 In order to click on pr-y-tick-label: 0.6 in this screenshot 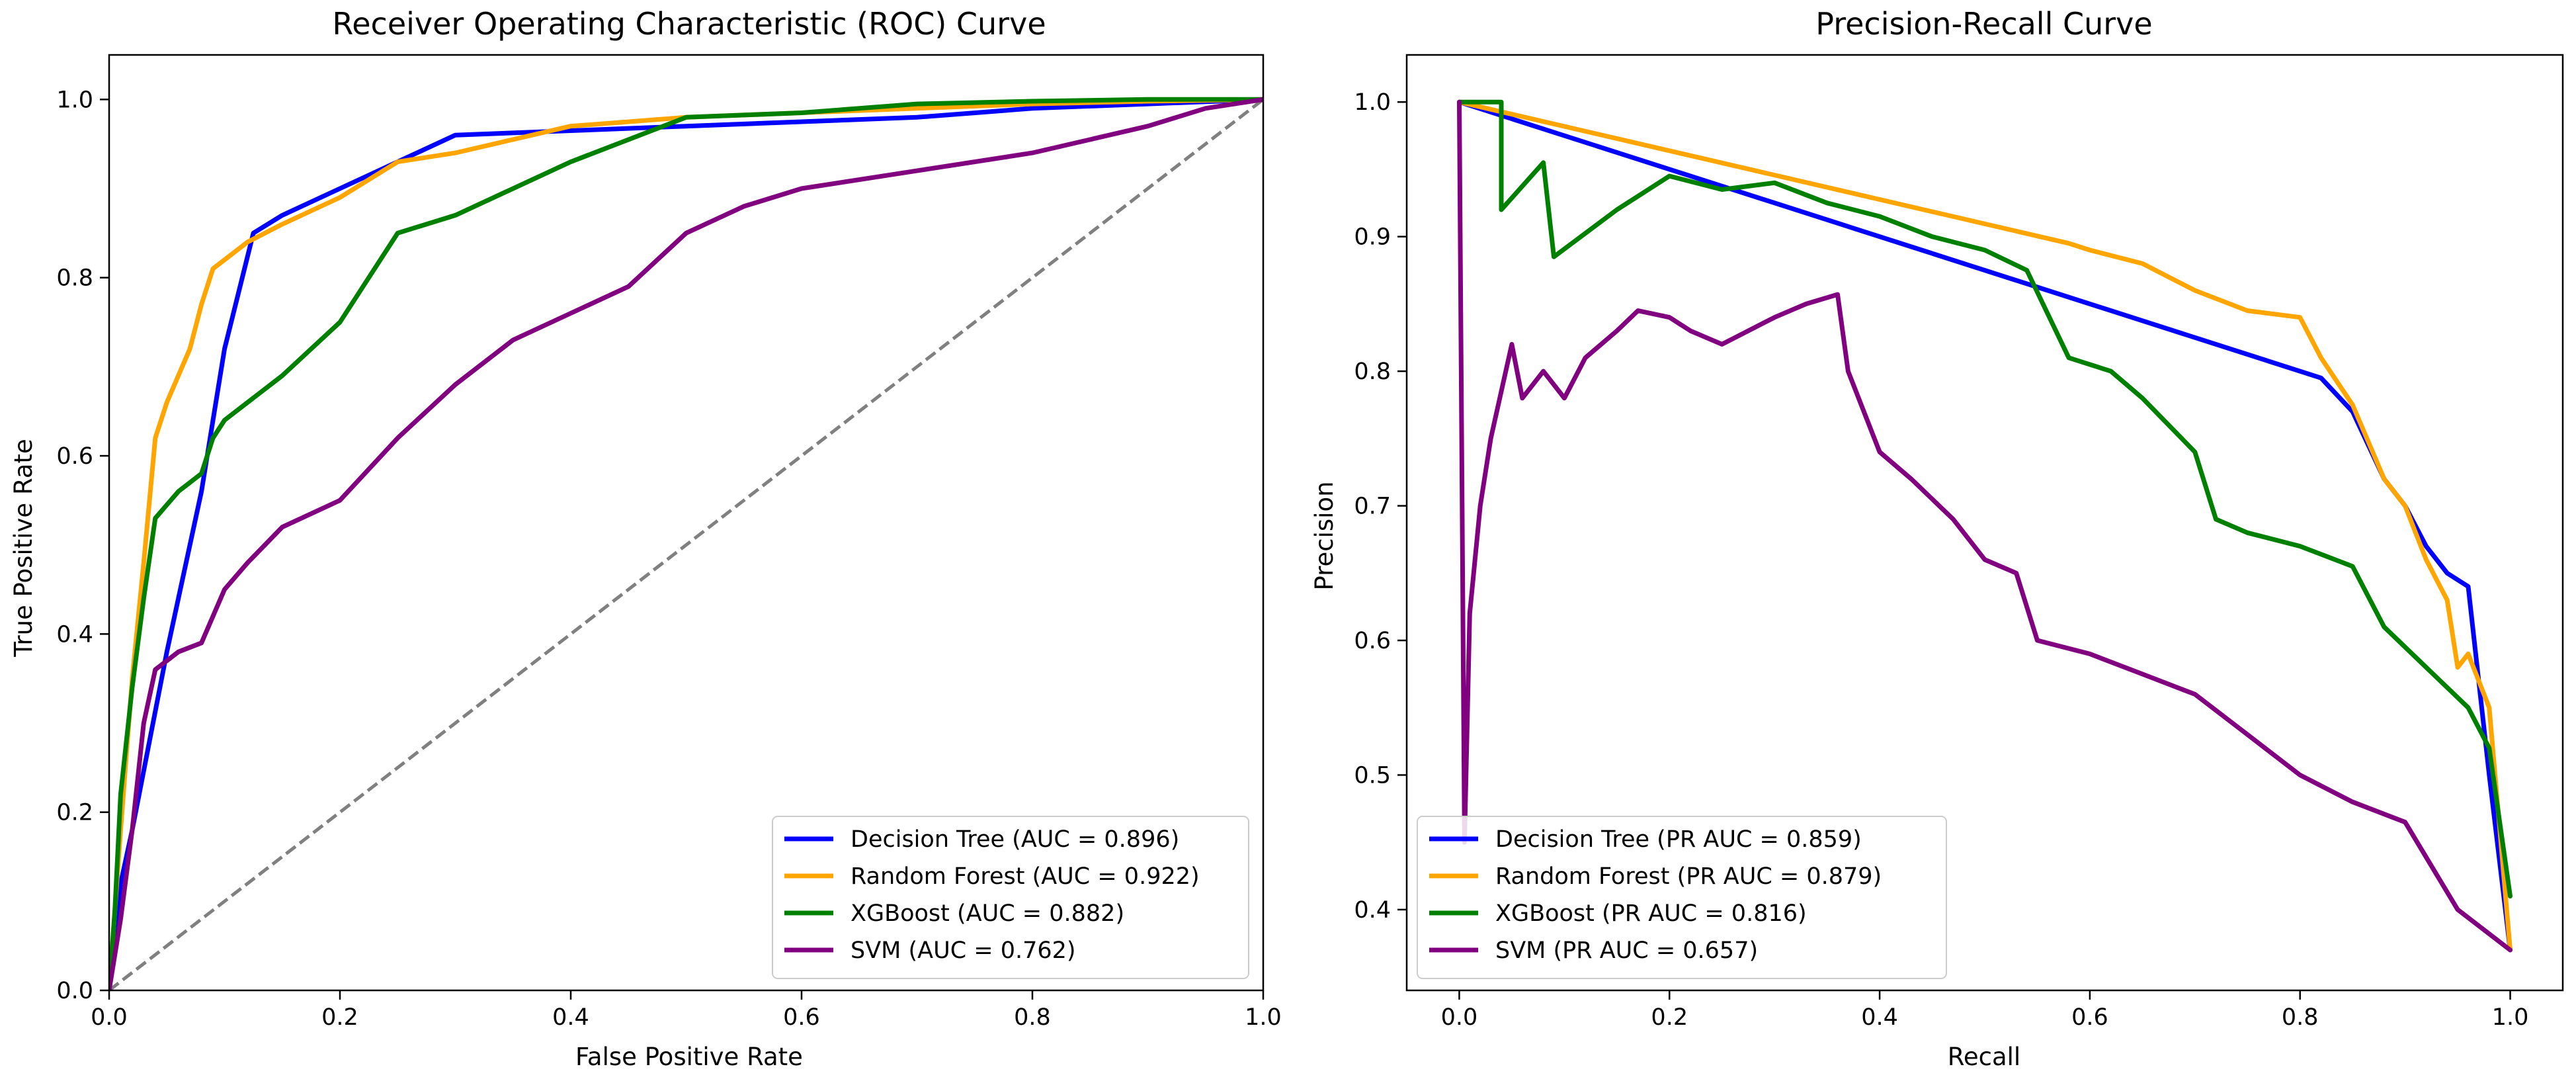, I will do `click(1372, 641)`.